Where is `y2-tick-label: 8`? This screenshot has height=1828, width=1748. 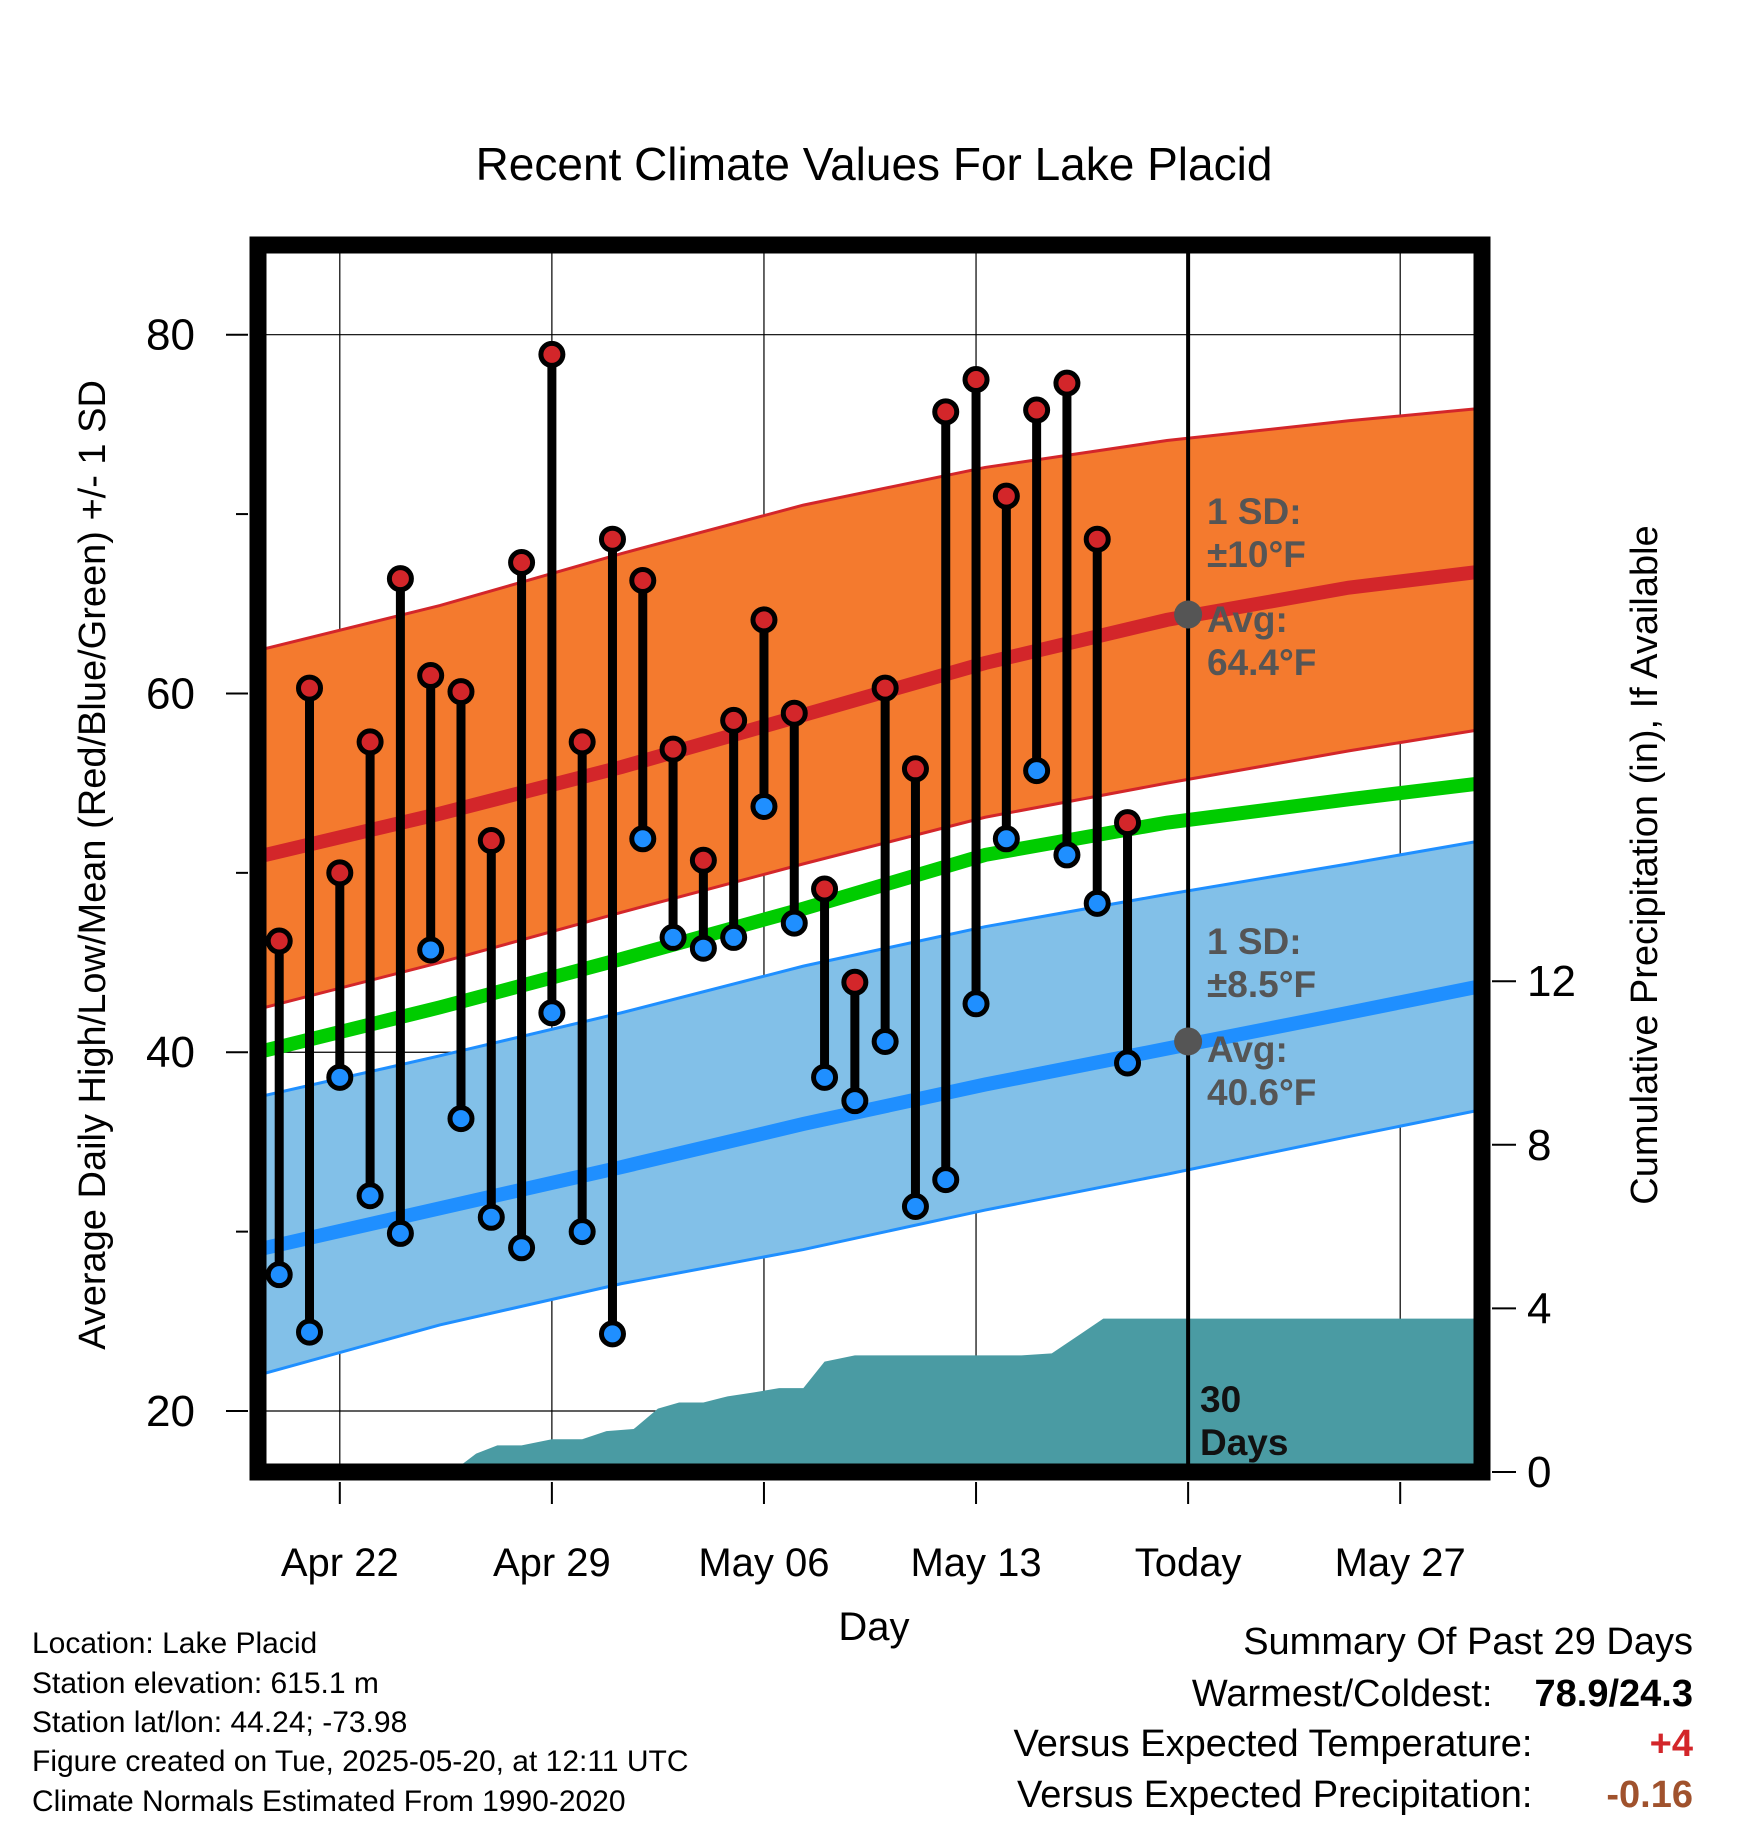 y2-tick-label: 8 is located at coordinates (1539, 1145).